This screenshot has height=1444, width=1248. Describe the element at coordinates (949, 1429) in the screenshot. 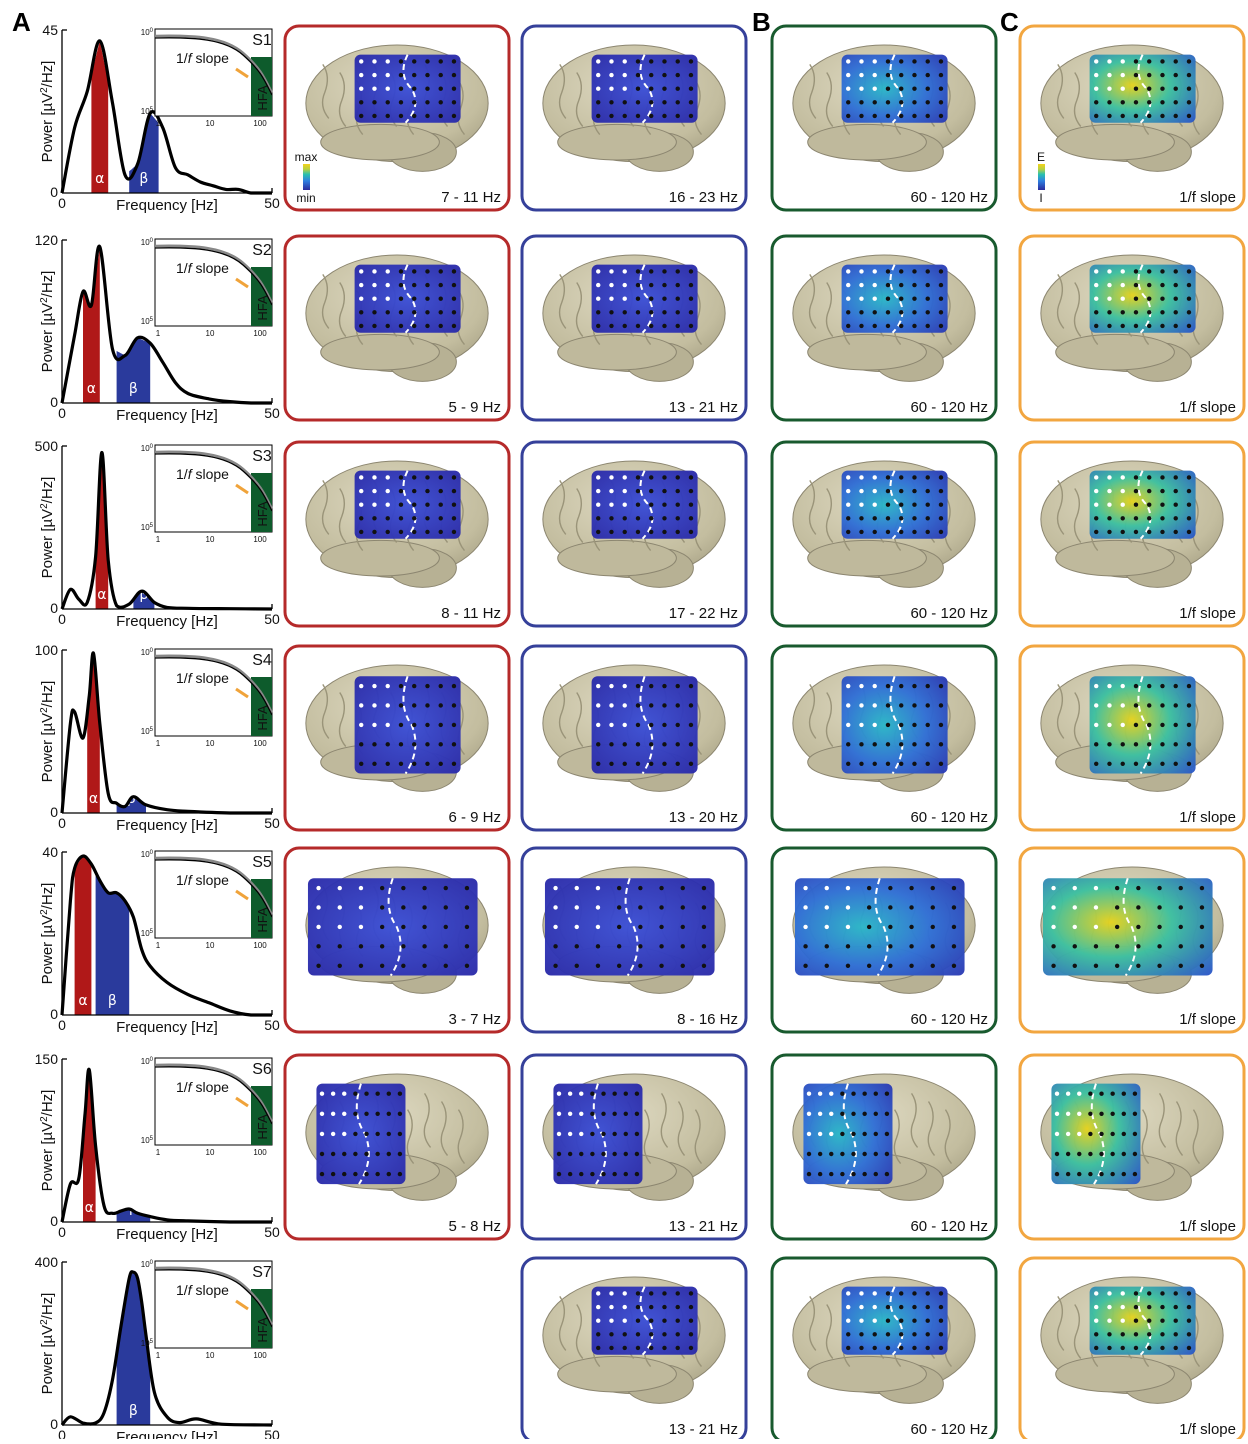

I see `band-range-label: 60 - 120 Hz` at that location.